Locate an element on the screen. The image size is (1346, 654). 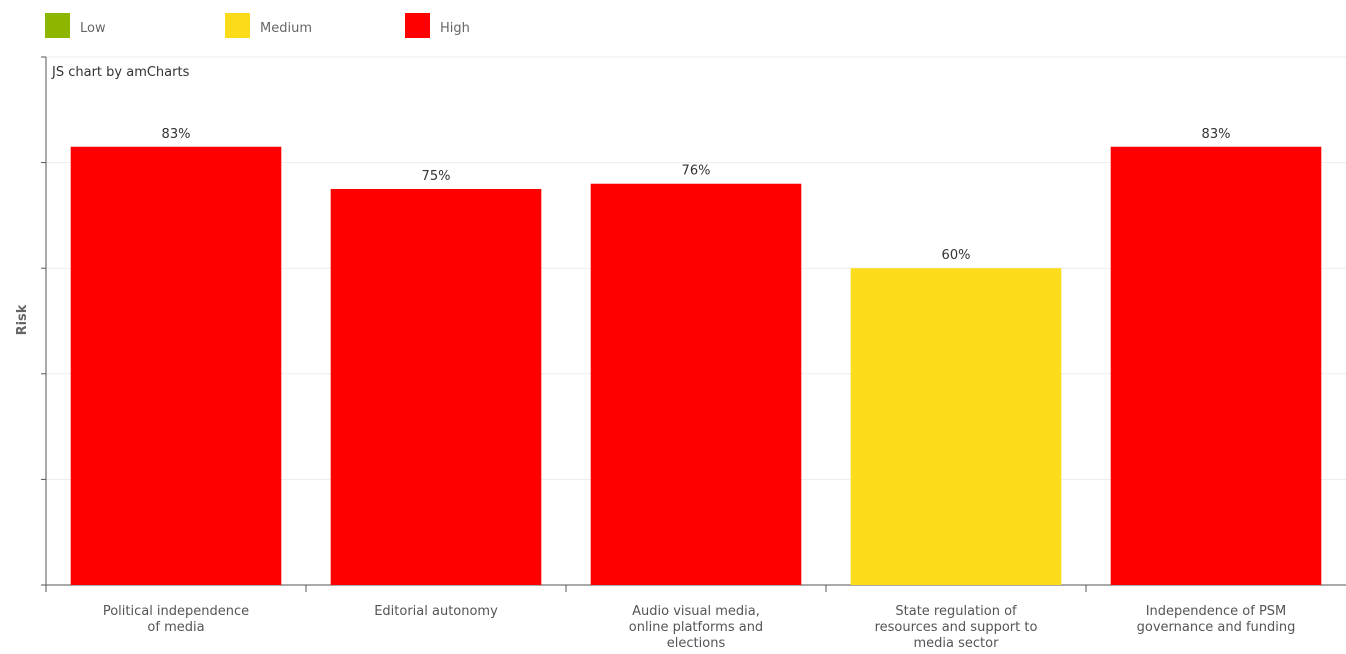
x-tick-label: Editorial autonomy is located at coordinates (436, 611).